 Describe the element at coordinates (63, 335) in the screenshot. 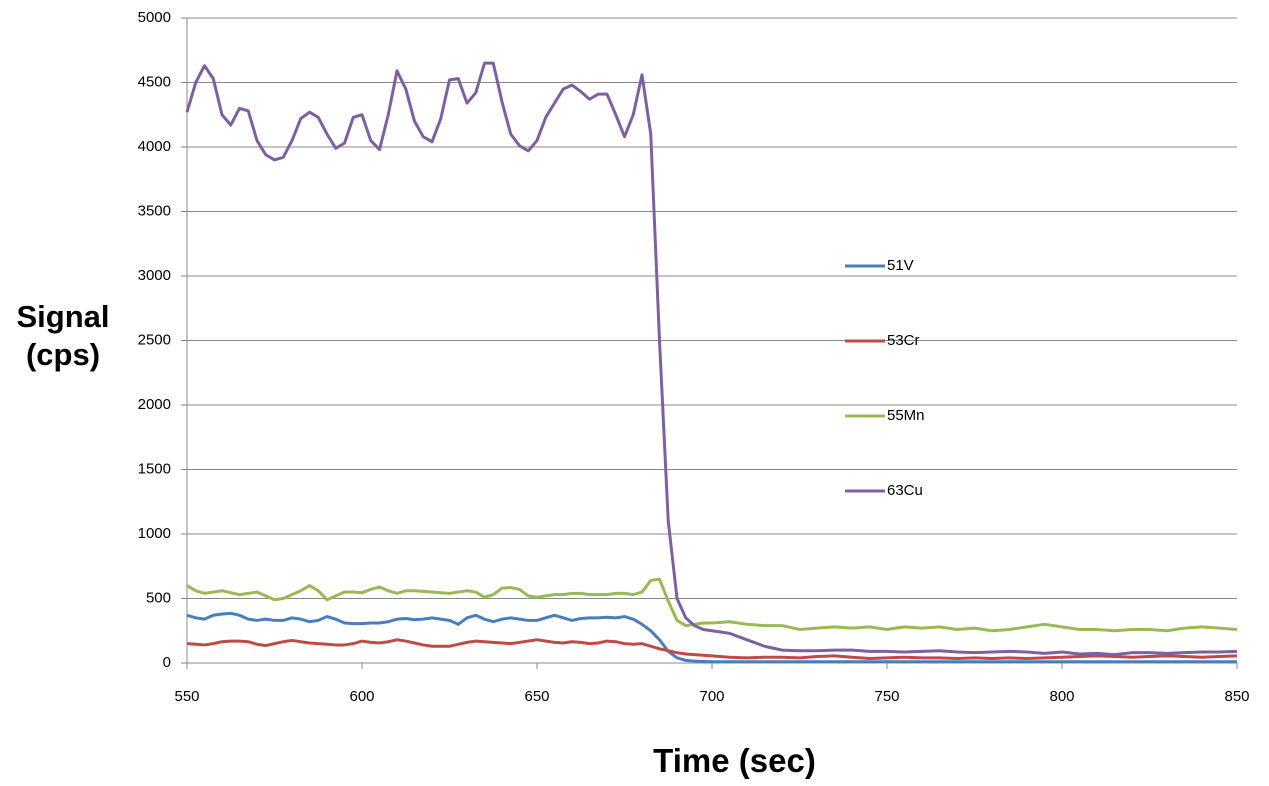

I see `y-axis-title: Signal (cps)` at that location.